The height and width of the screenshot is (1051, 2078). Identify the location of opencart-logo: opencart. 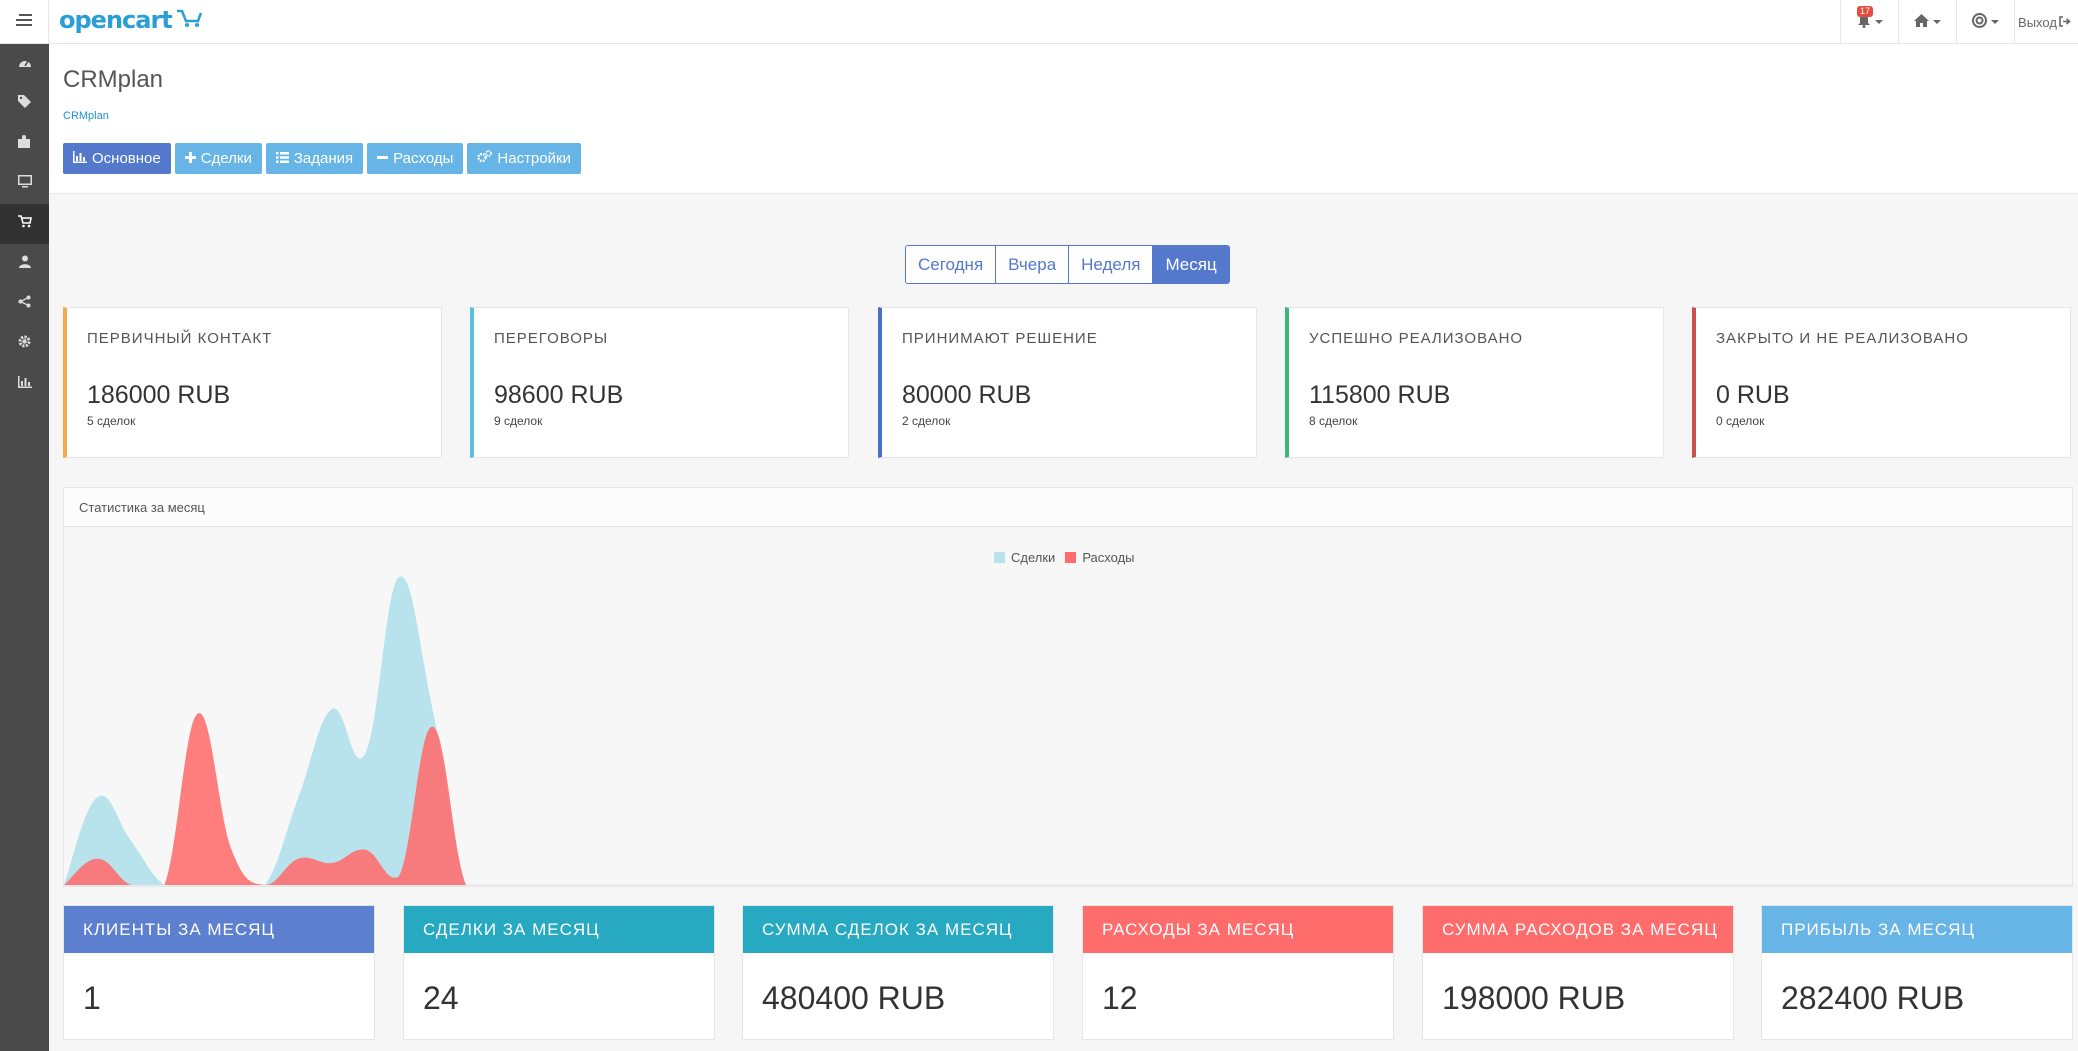
(130, 20).